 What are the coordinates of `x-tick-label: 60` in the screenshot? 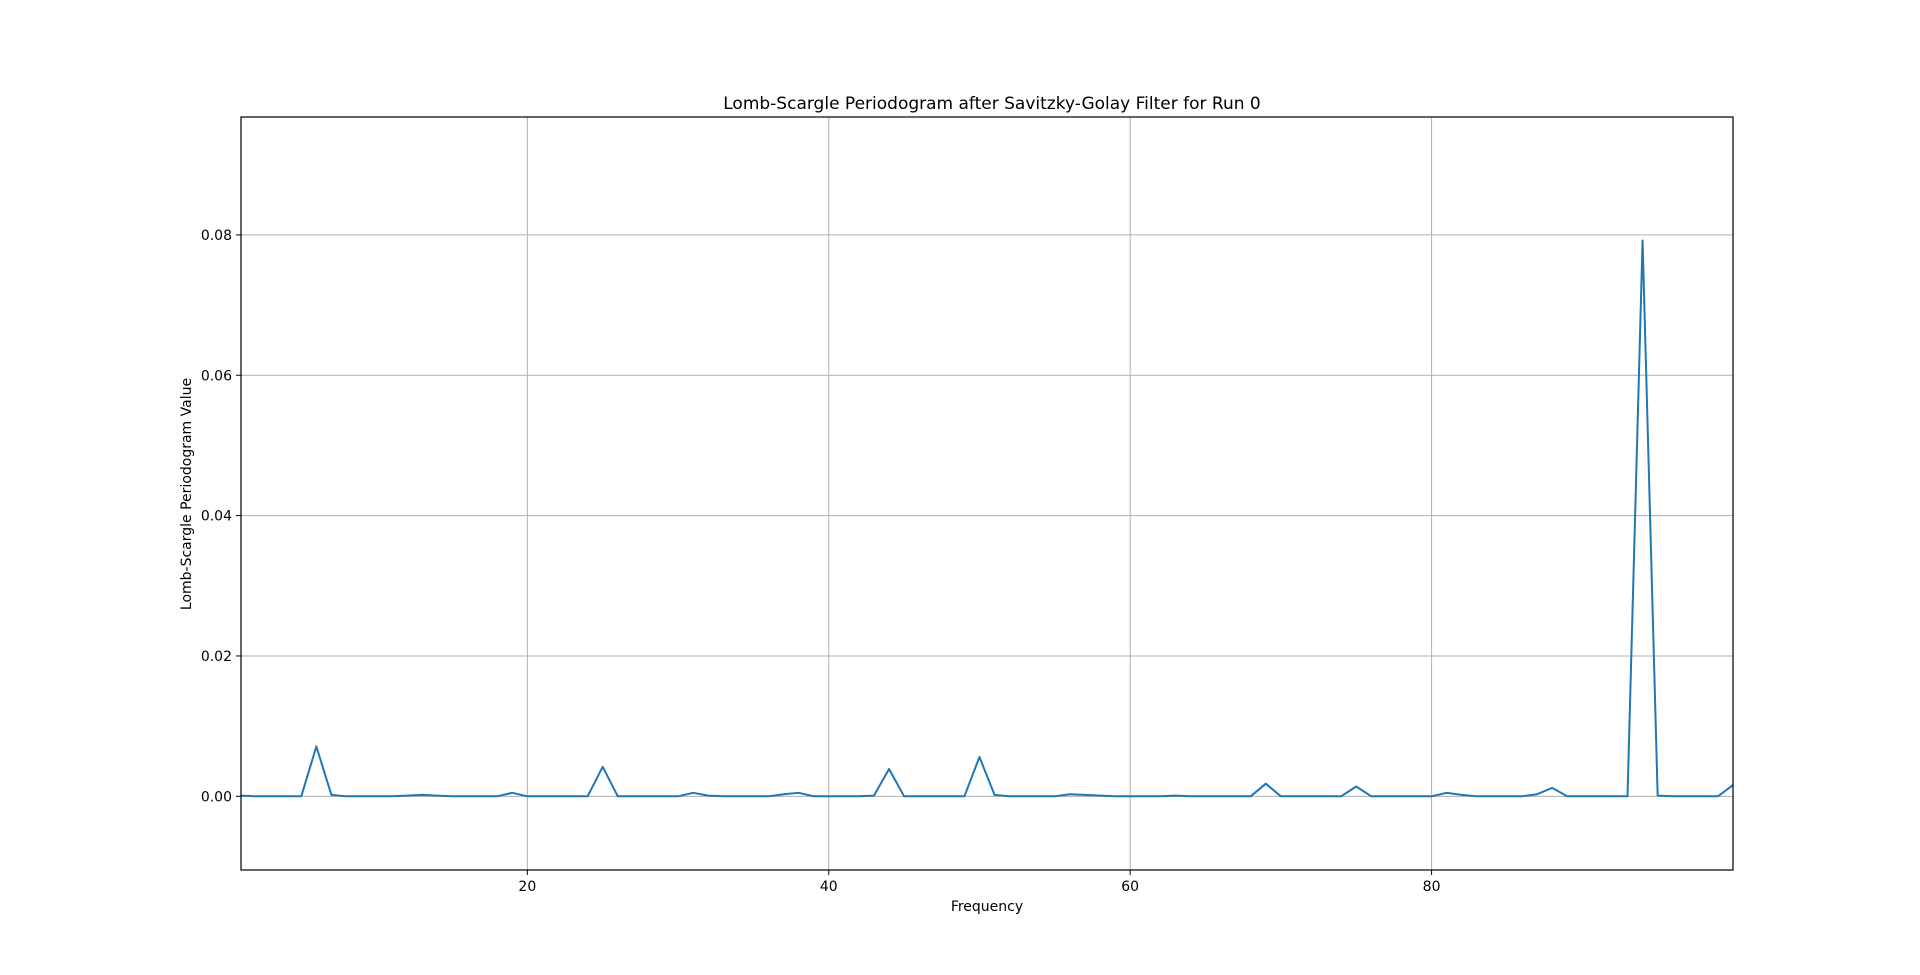 It's located at (1130, 887).